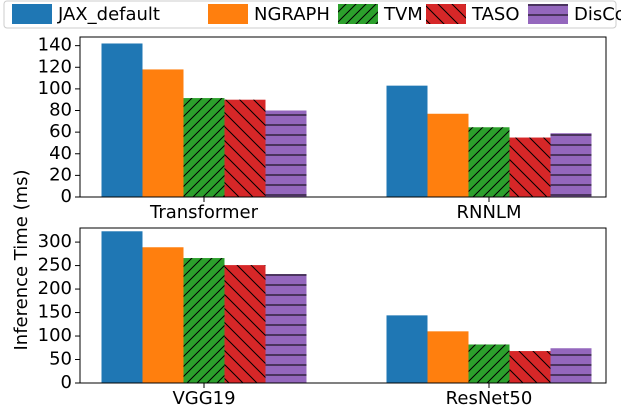 Image resolution: width=621 pixels, height=410 pixels. I want to click on y-tick-label: 150, so click(55, 312).